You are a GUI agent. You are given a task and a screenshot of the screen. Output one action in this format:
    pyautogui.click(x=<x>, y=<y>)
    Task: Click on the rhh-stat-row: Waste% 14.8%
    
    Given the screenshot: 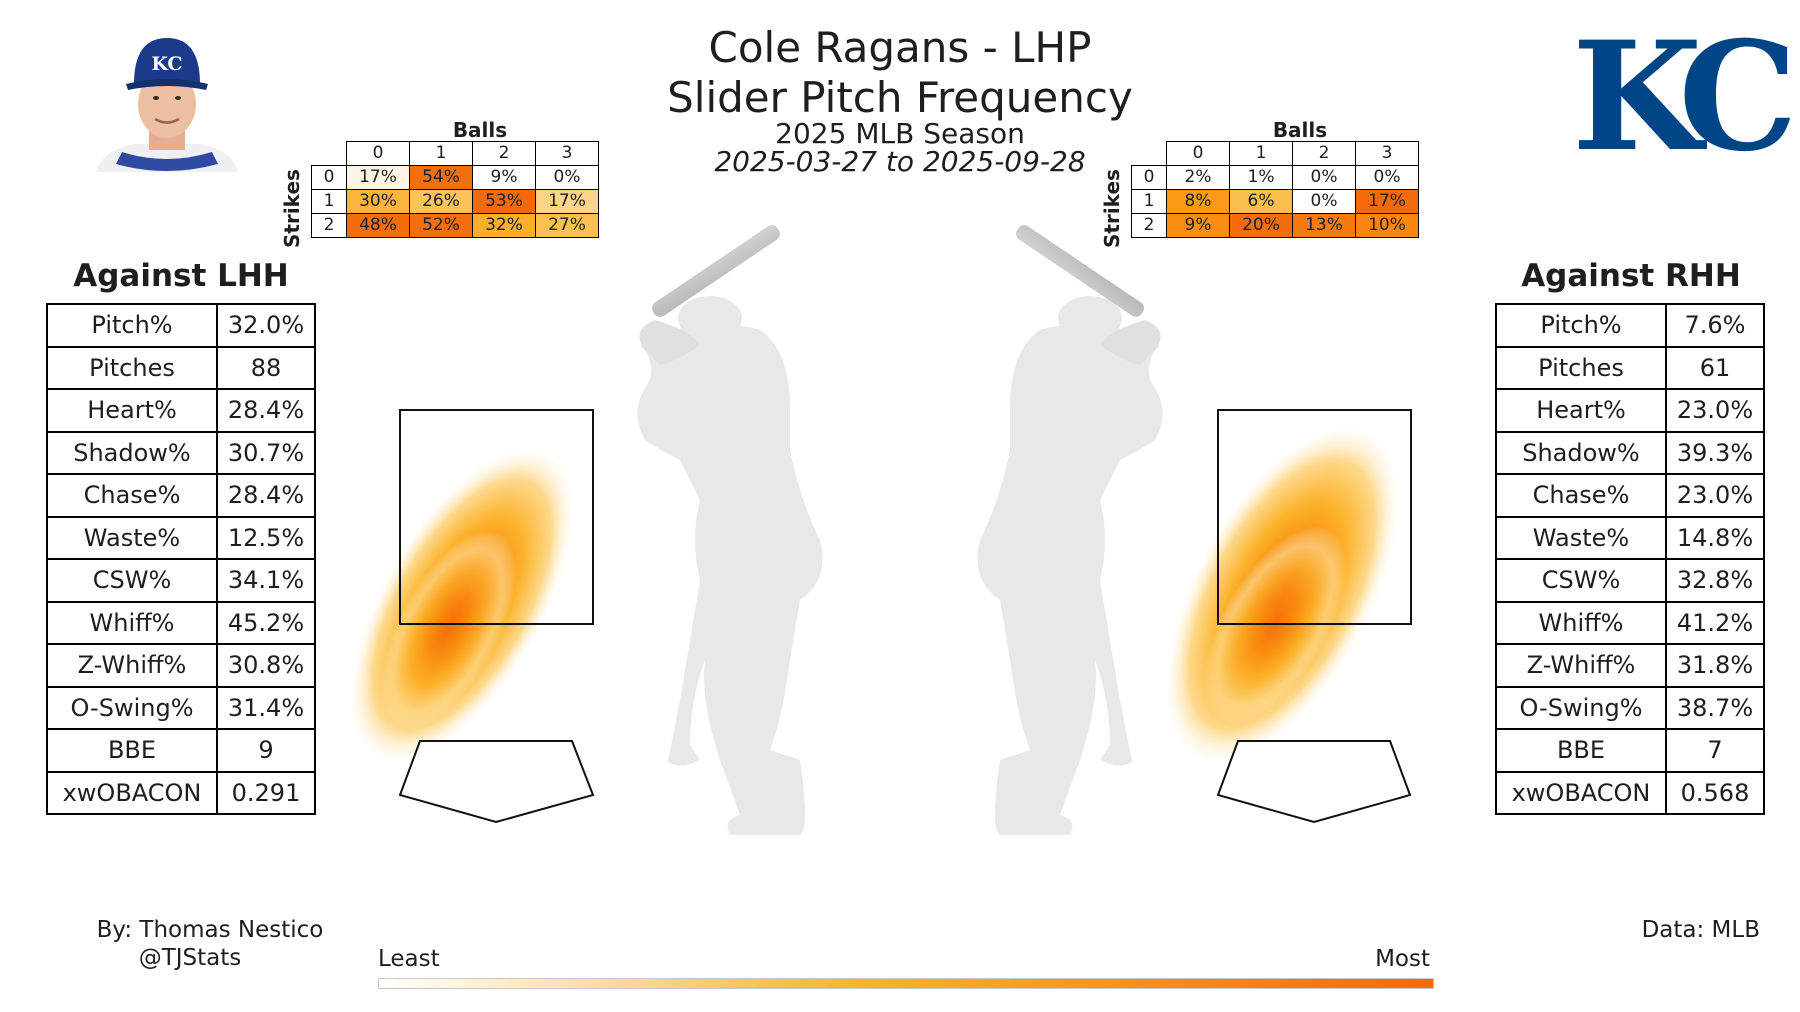 What is the action you would take?
    pyautogui.click(x=1630, y=537)
    